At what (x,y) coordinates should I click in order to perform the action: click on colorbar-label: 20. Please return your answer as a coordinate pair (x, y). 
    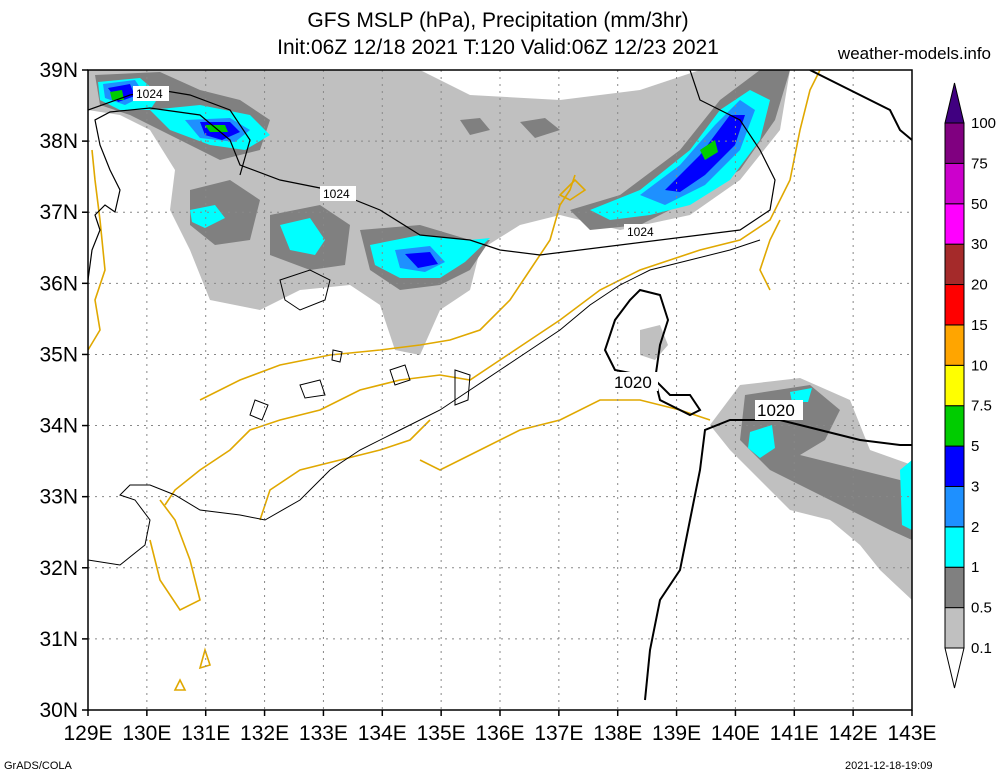
    Looking at the image, I should click on (979, 285).